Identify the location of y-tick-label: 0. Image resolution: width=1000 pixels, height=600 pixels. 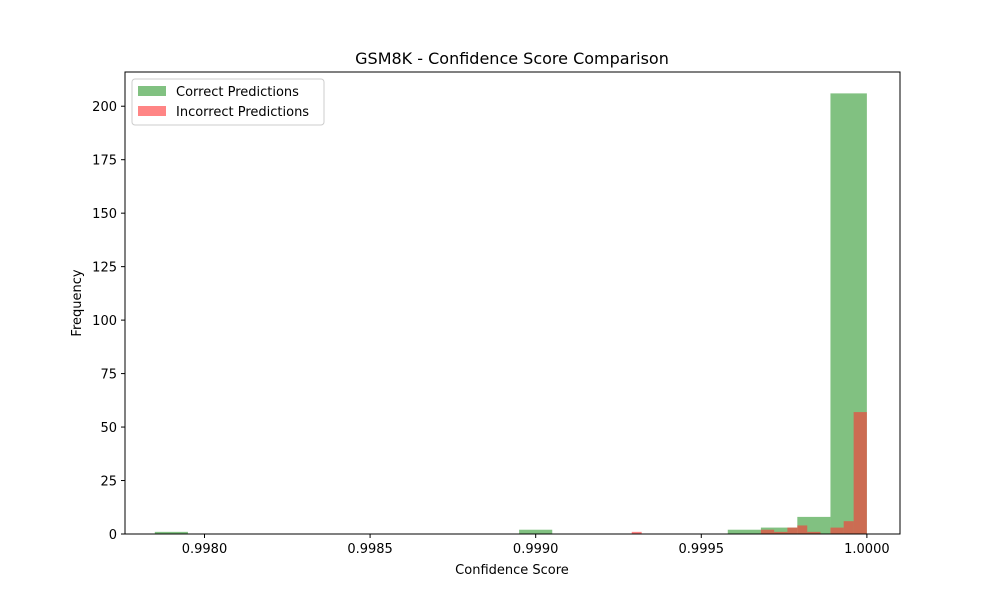
(113, 535).